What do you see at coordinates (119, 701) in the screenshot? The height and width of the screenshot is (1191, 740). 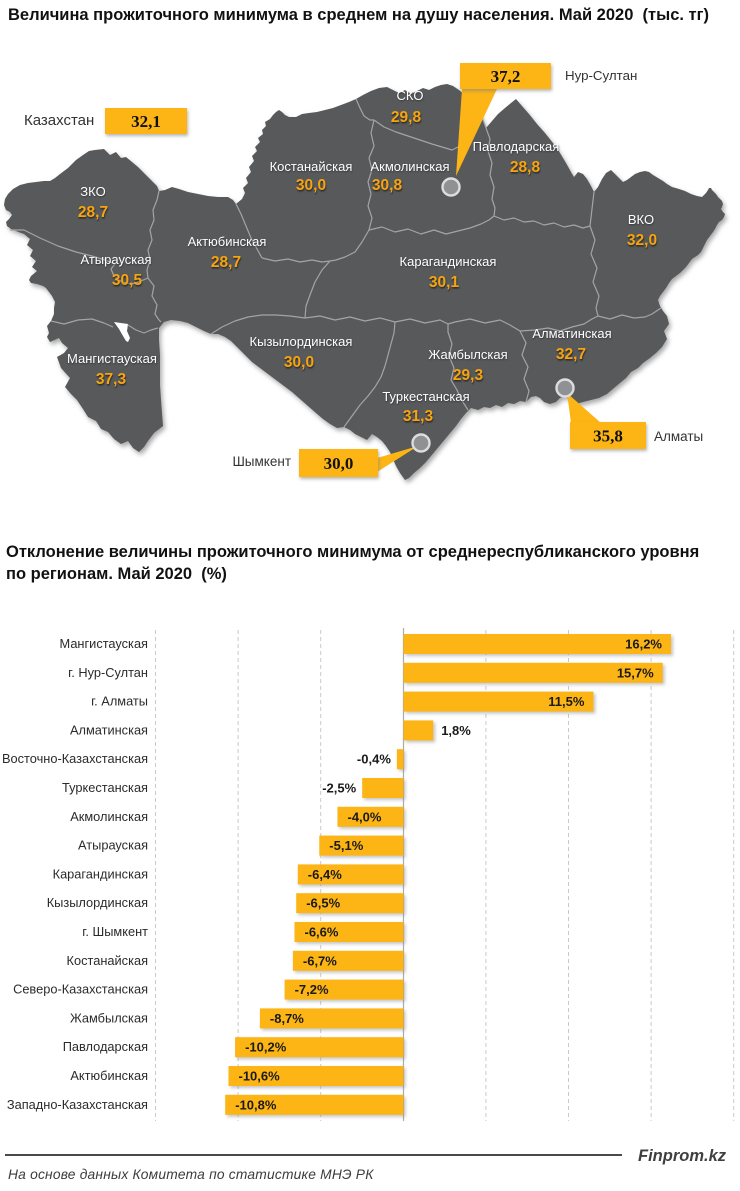 I see `svg-text: г. Алматы` at bounding box center [119, 701].